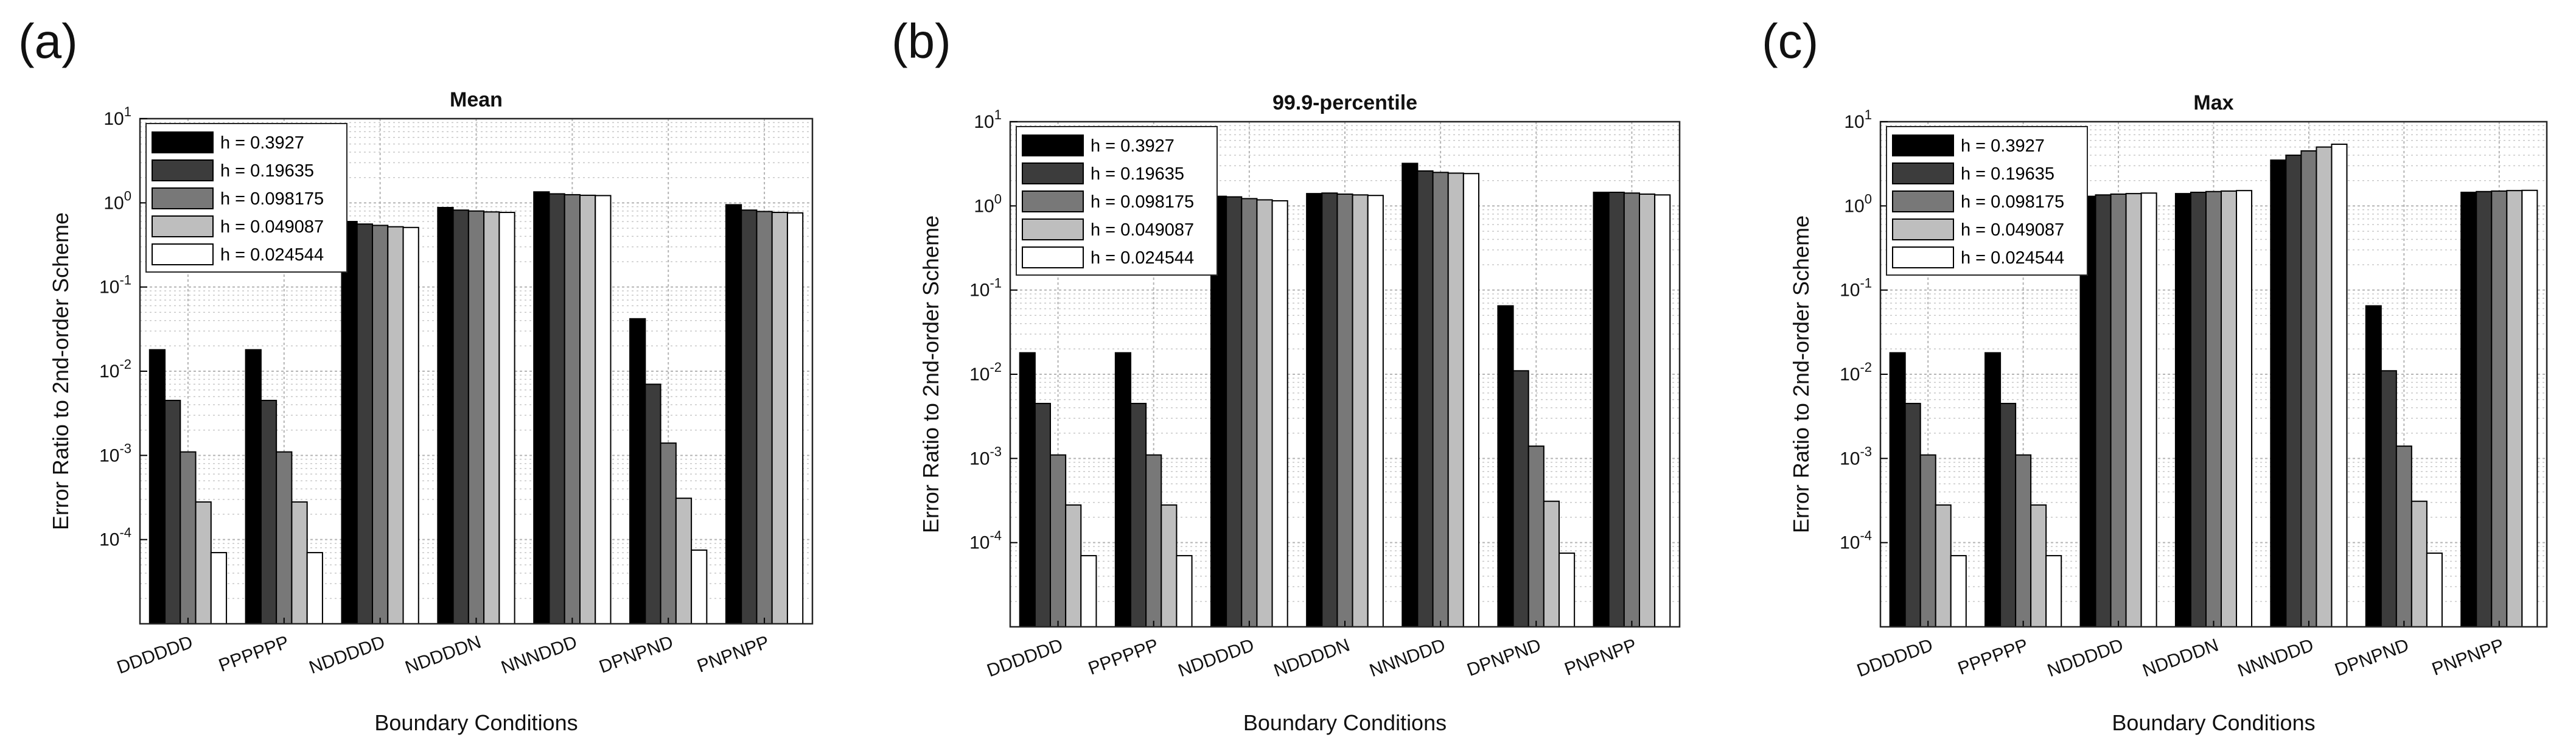 This screenshot has width=2576, height=754. I want to click on legend-entry: h = 0.024544, so click(2012, 258).